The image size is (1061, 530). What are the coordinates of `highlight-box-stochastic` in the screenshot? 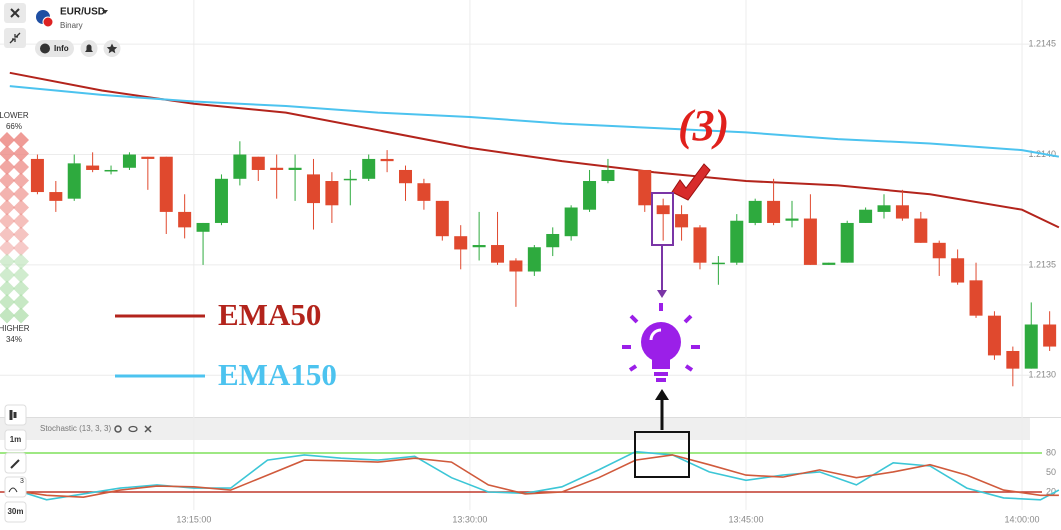 It's located at (662, 454).